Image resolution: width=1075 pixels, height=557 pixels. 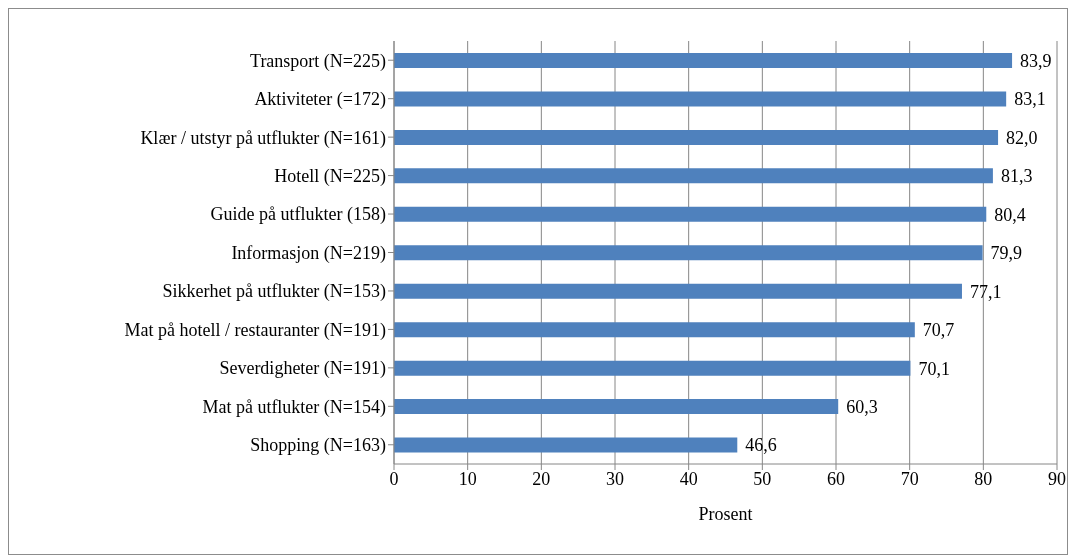 What do you see at coordinates (1016, 176) in the screenshot?
I see `data-label: 81,3` at bounding box center [1016, 176].